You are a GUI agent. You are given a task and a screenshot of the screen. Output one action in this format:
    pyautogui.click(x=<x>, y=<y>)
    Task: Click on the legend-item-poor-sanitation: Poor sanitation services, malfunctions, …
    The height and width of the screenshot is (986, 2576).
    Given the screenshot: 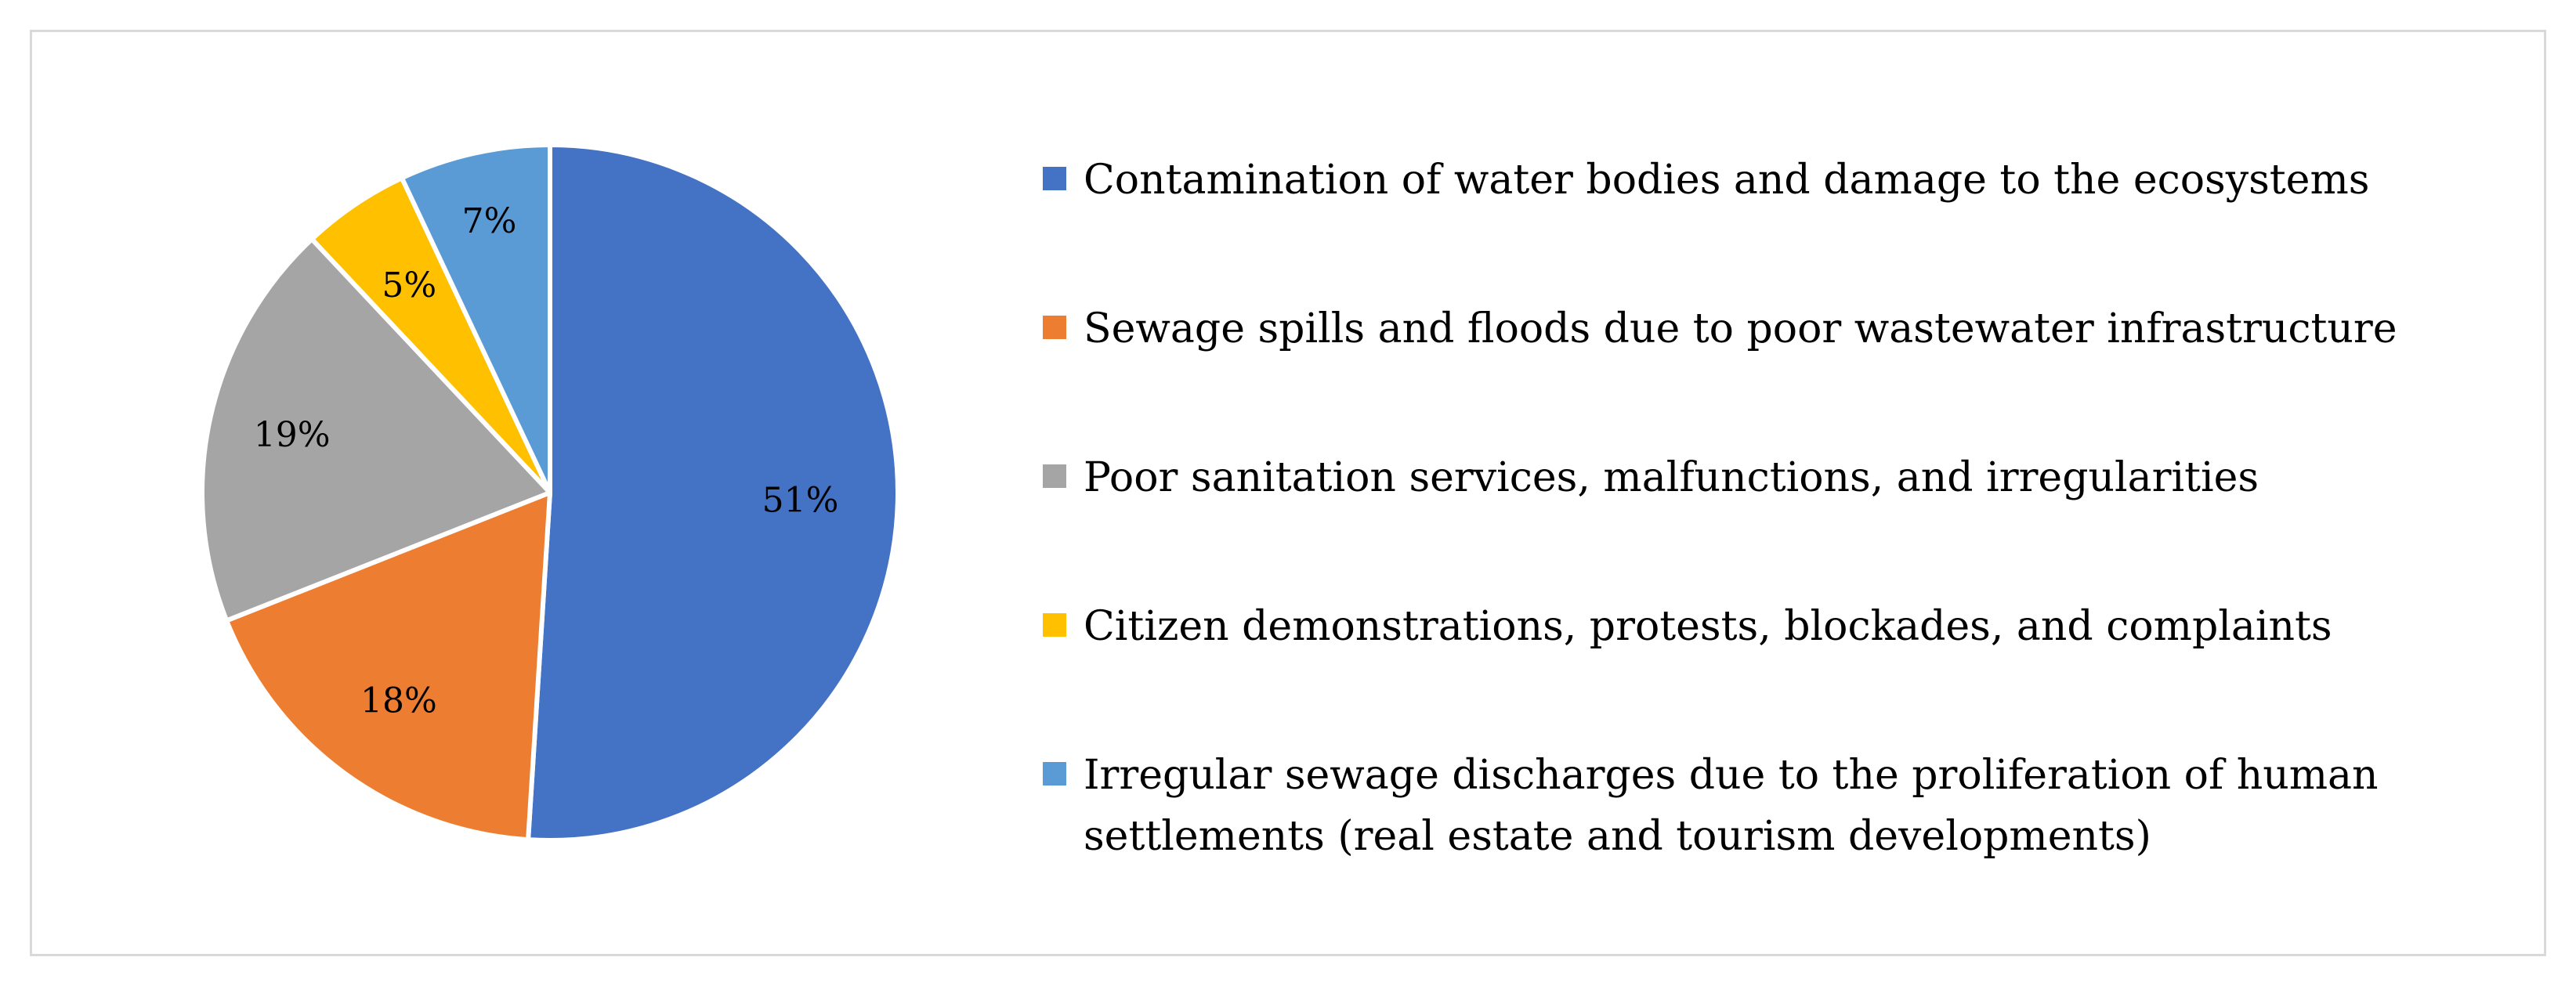 What is the action you would take?
    pyautogui.click(x=1768, y=477)
    